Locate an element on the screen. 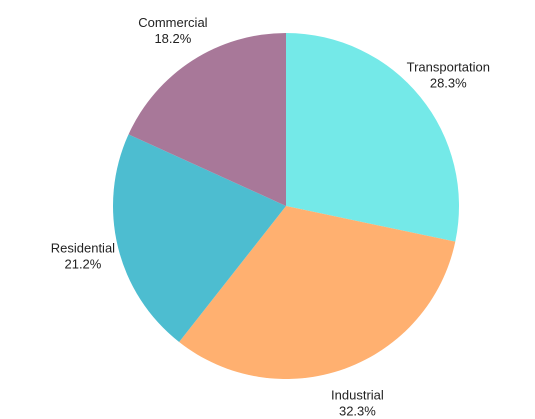 The width and height of the screenshot is (535, 419). pie-slice-commercial is located at coordinates (207, 119).